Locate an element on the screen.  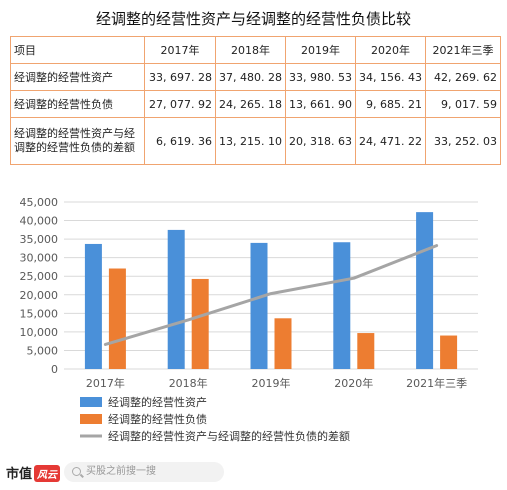
row-label: 经调整的经营性资产与经调整的经营性负债的差额 is located at coordinates (77, 141).